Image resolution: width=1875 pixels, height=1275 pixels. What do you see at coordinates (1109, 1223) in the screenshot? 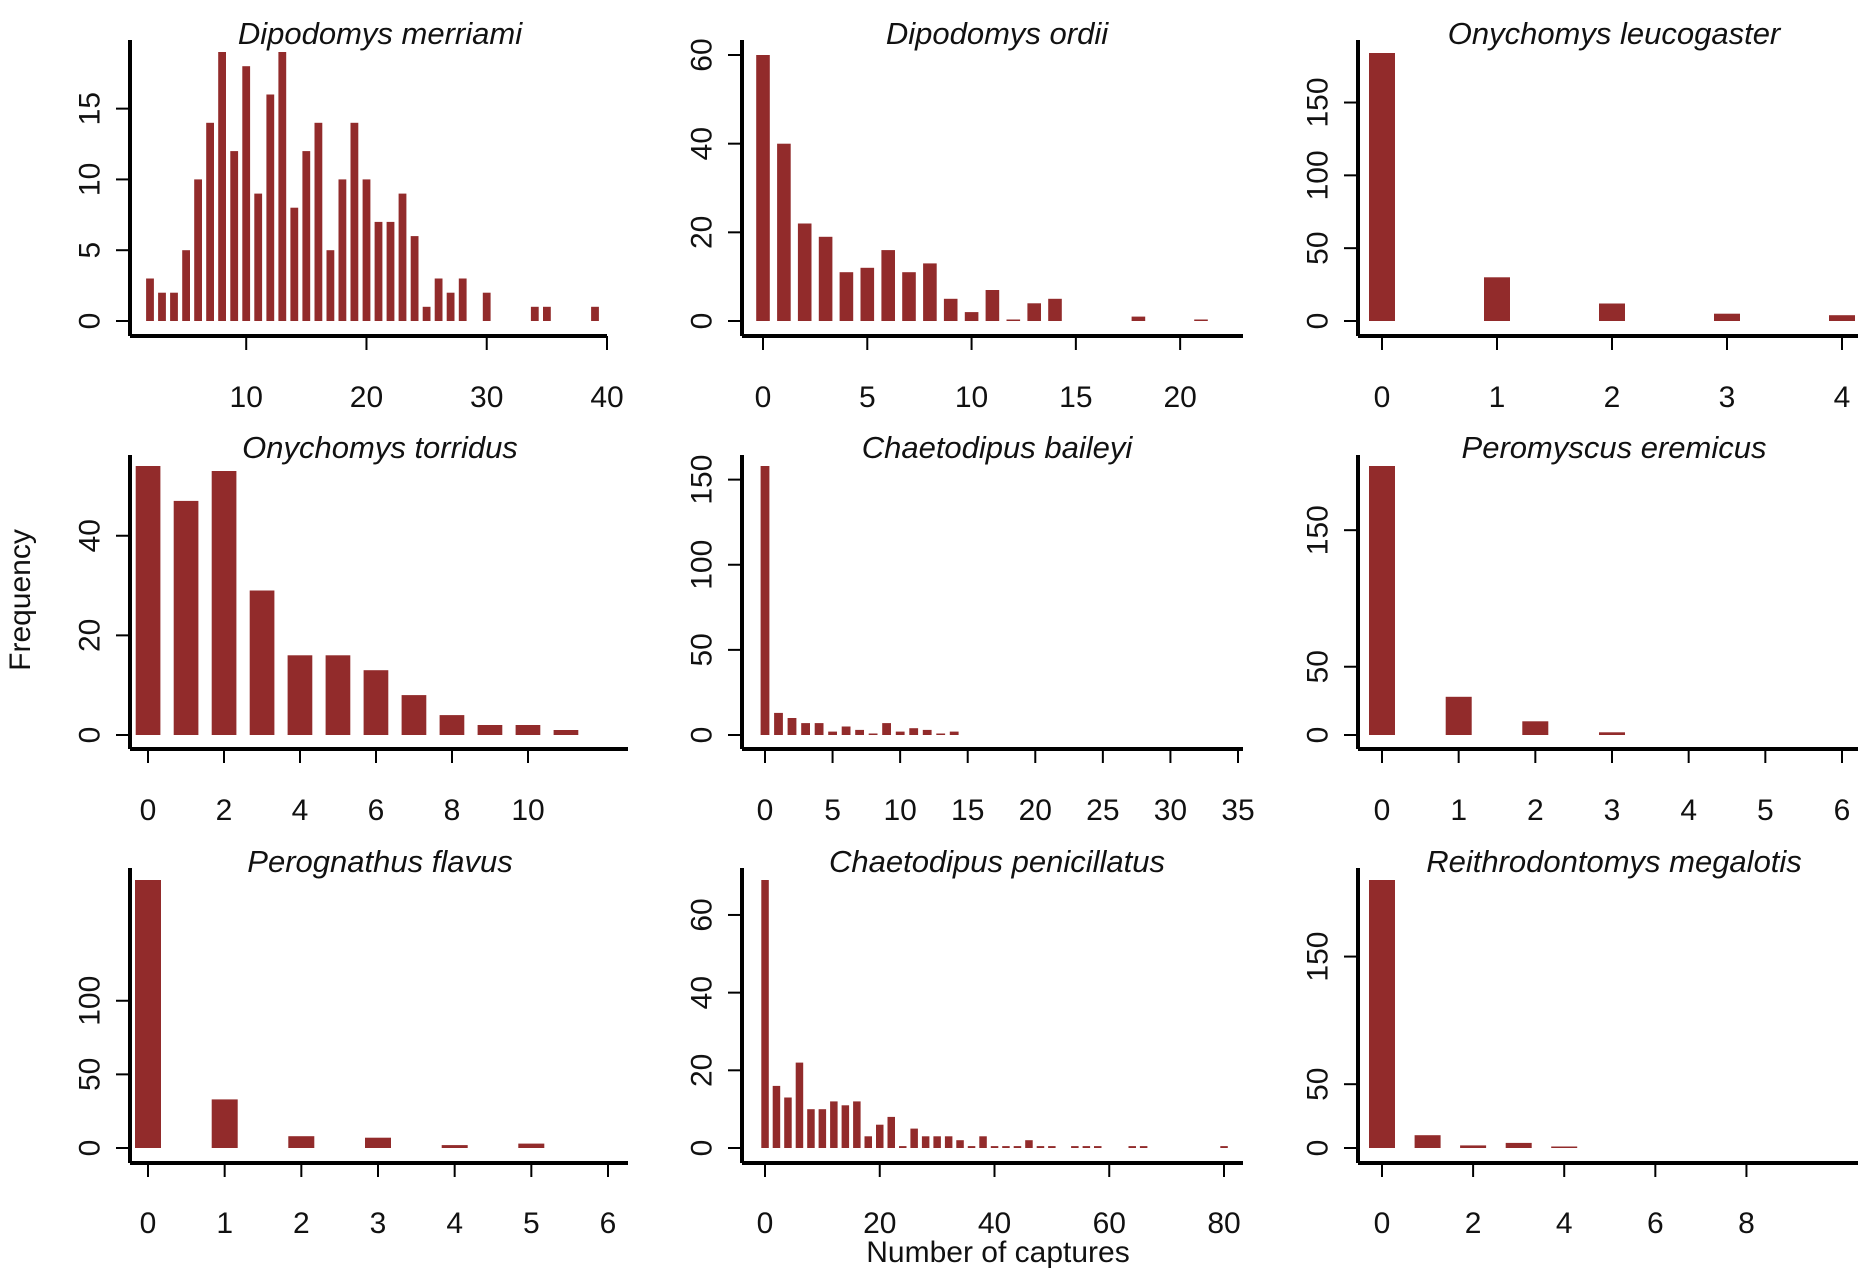
I see `x-tick-label: 60` at bounding box center [1109, 1223].